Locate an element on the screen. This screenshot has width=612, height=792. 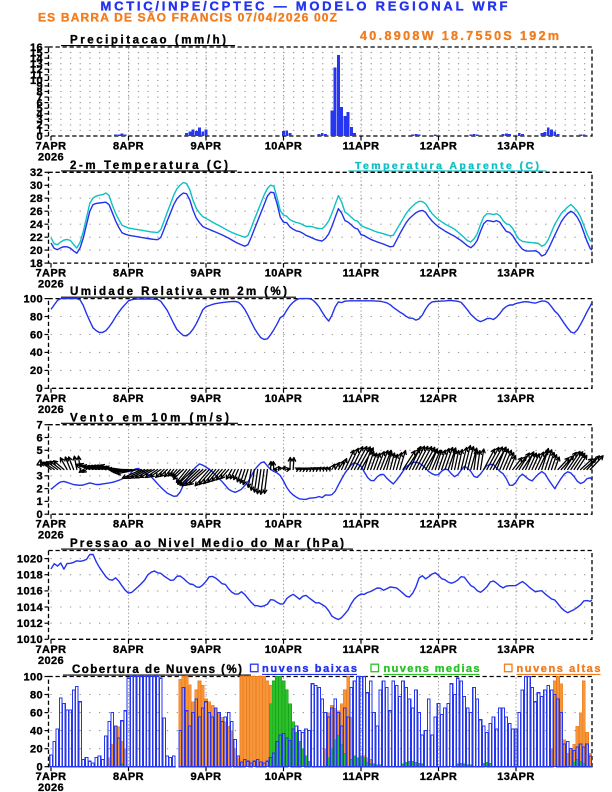
svg-text: 1016 is located at coordinates (30, 592).